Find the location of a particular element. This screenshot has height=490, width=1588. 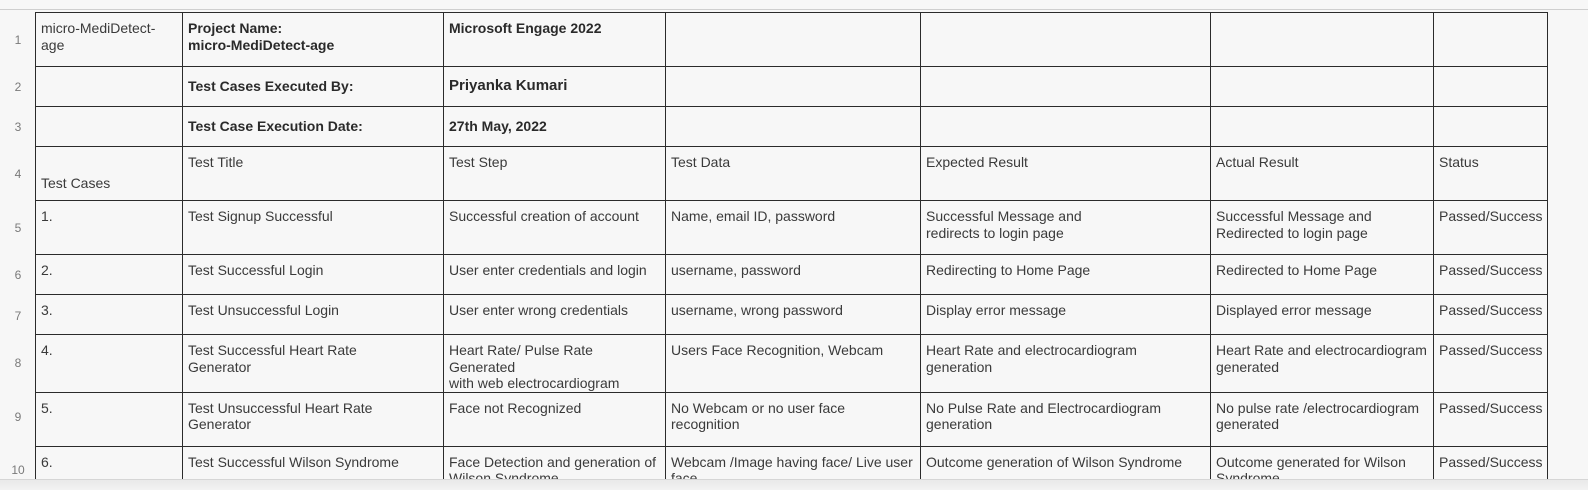

cell: 1. is located at coordinates (109, 227).